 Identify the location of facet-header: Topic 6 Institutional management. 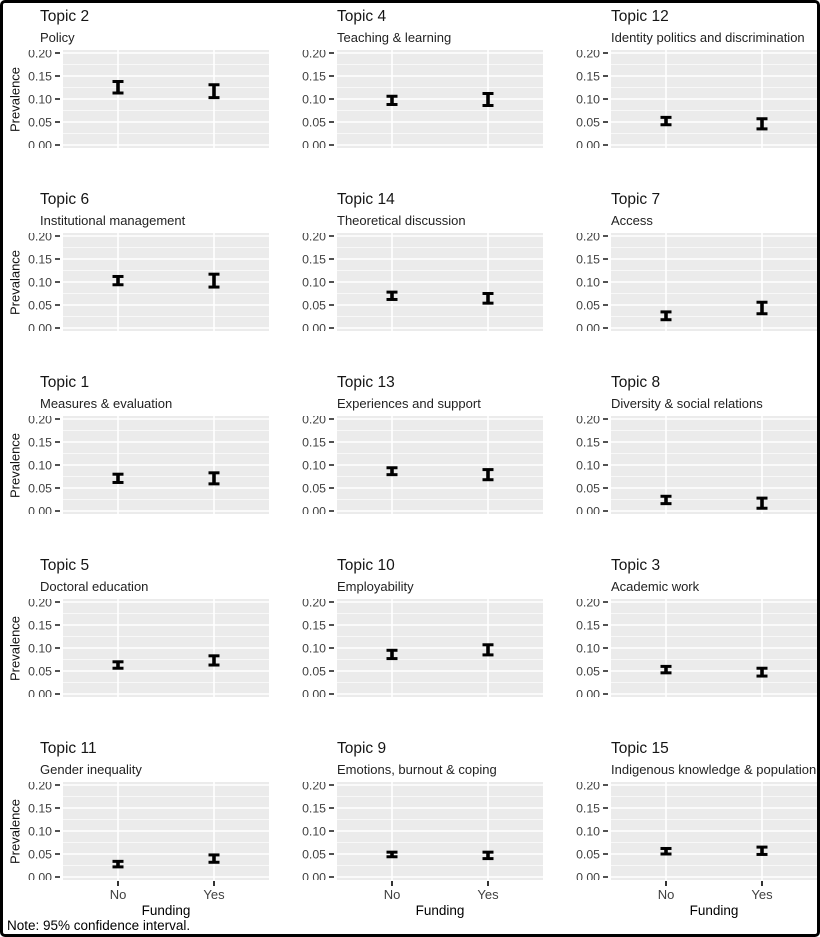
(154, 210).